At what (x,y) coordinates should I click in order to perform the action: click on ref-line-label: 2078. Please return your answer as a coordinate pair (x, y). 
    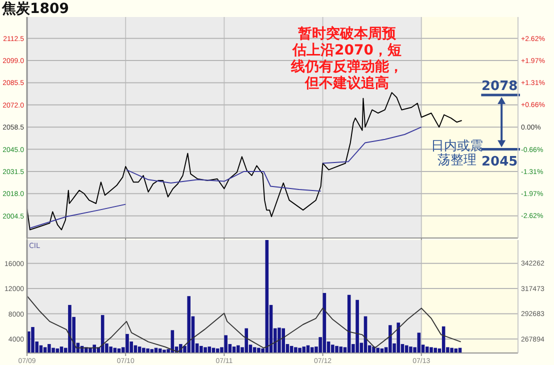
    Looking at the image, I should click on (499, 86).